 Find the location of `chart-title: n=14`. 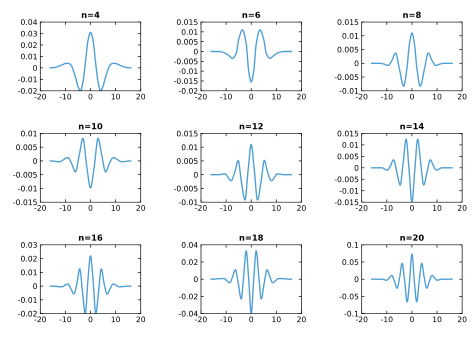

chart-title: n=14 is located at coordinates (412, 126).